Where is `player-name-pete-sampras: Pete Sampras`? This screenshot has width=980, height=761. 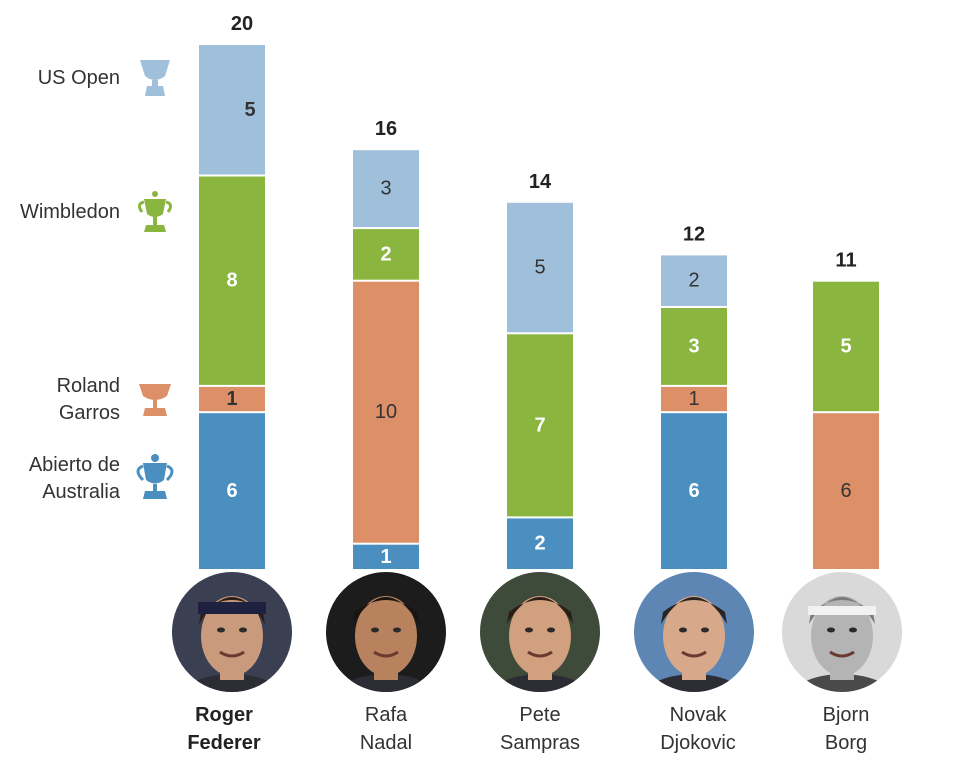 player-name-pete-sampras: Pete Sampras is located at coordinates (540, 729).